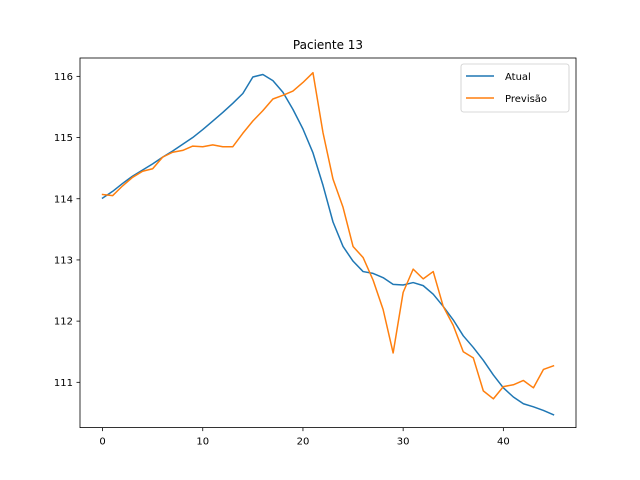  I want to click on y-tick-label: 113, so click(63, 261).